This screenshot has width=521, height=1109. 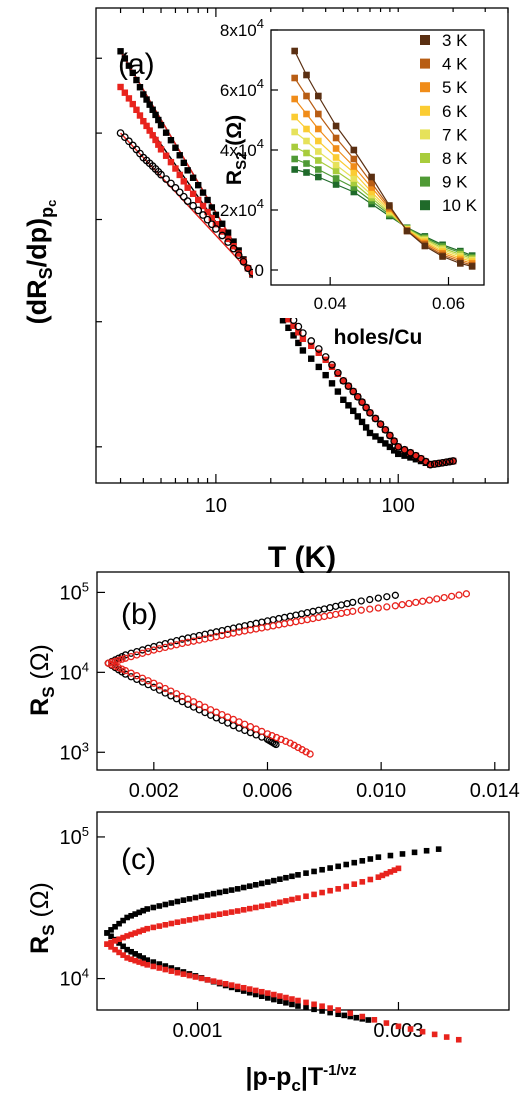 I want to click on legend-label: 3 K, so click(x=455, y=40).